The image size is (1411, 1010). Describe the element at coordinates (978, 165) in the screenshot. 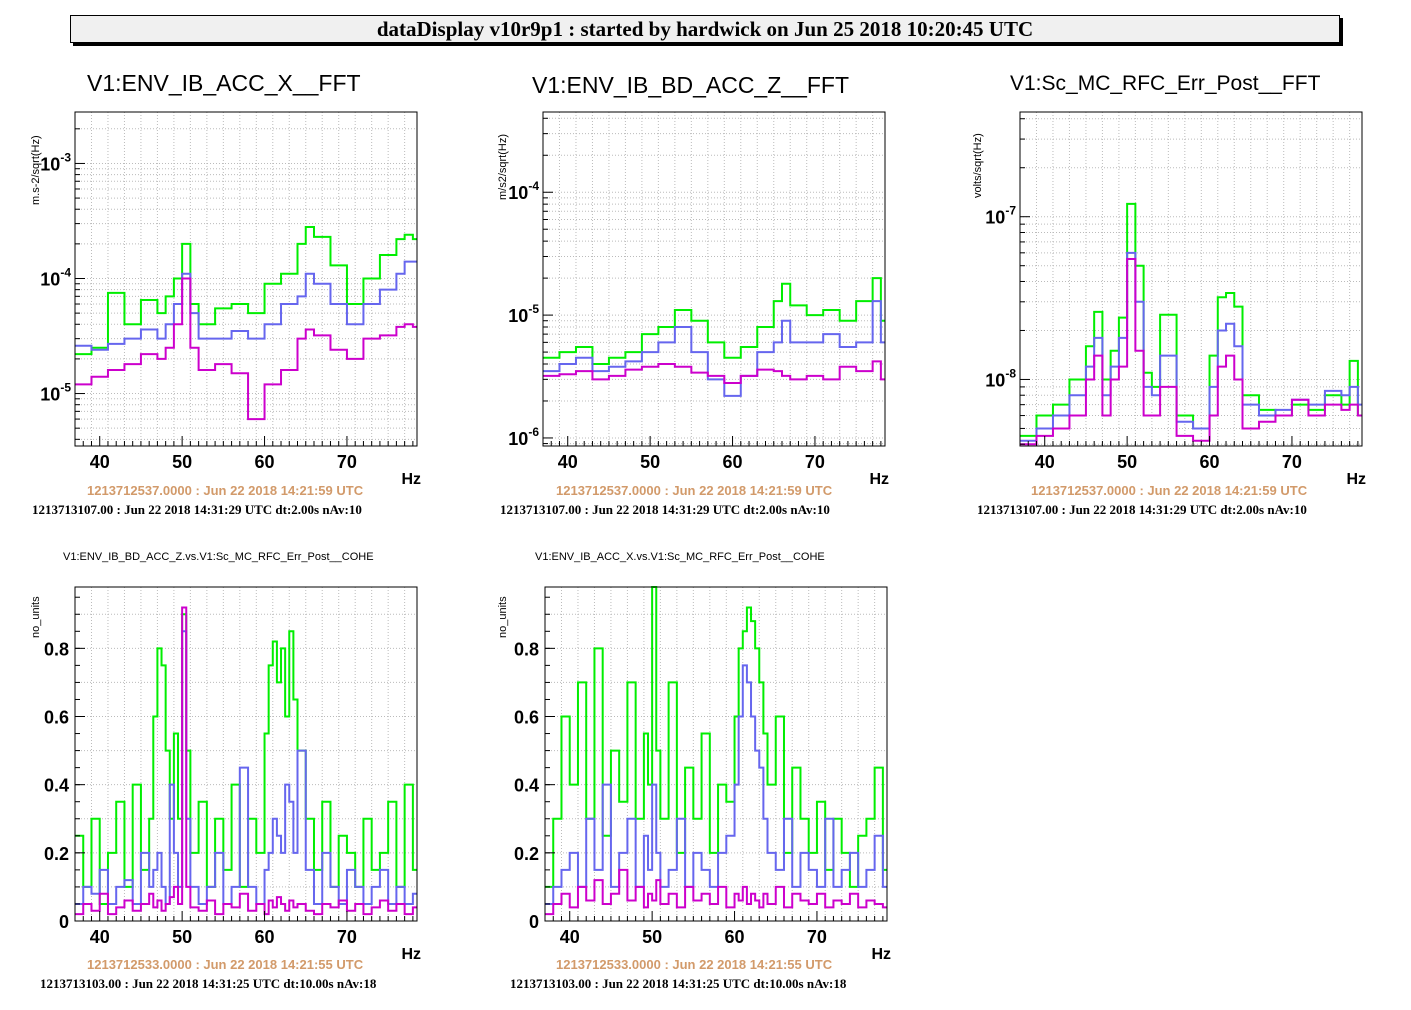

I see `y-axis-label: volts/sqrt(Hz)` at that location.